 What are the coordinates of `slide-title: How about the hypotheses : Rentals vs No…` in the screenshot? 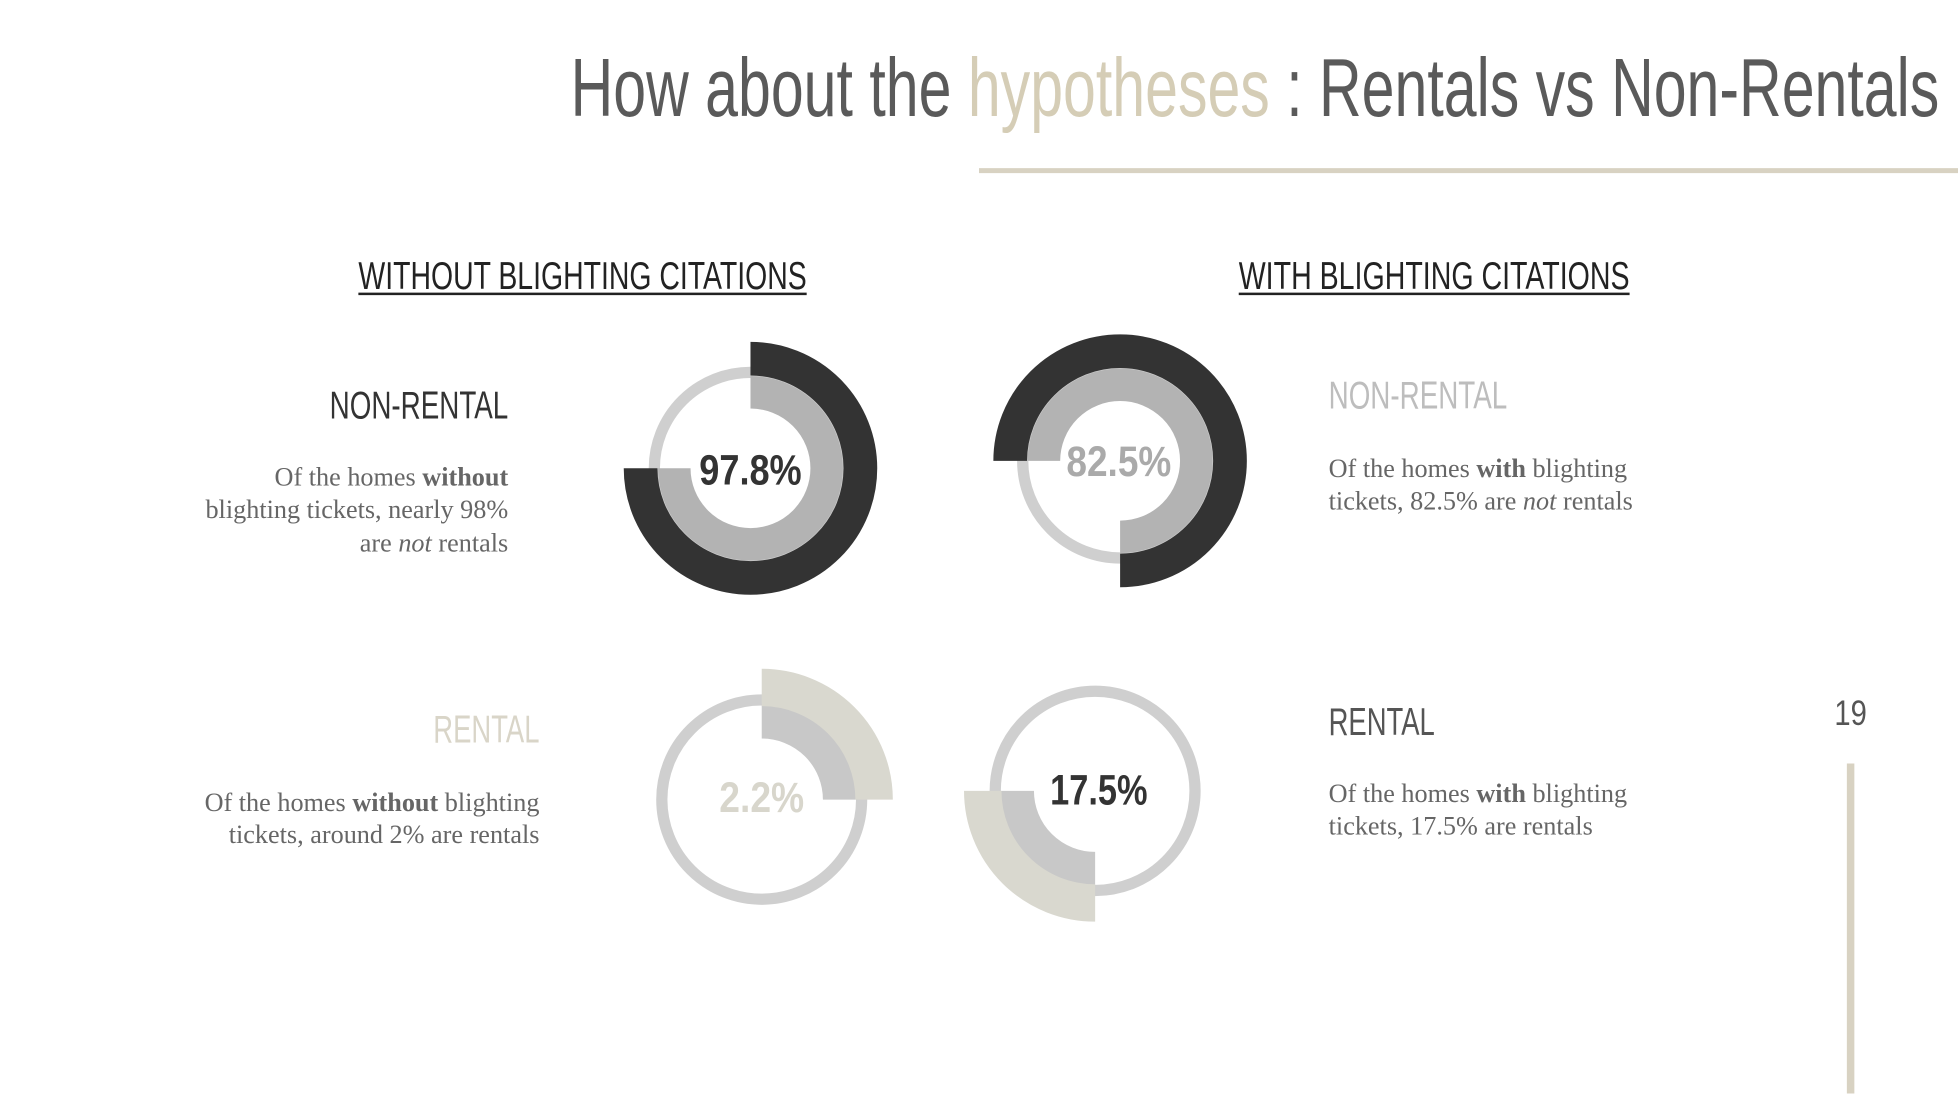 It's located at (1255, 88).